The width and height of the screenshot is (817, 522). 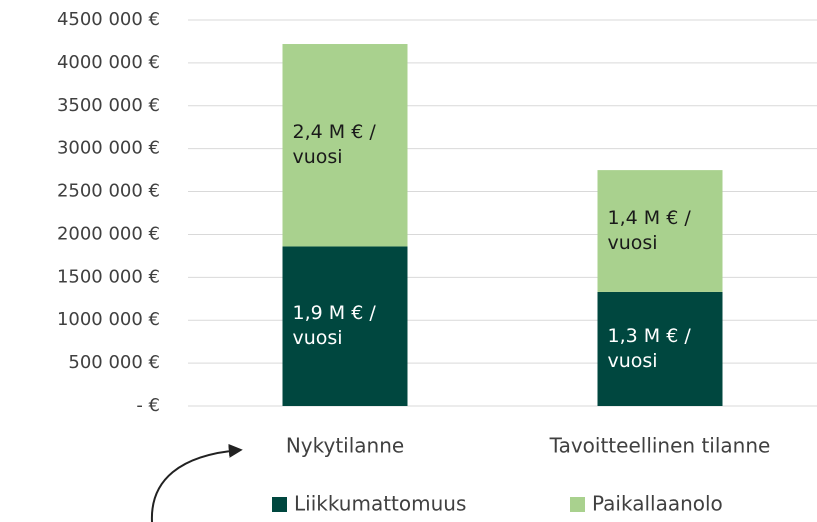 I want to click on y-tick-label: 1000 000 €, so click(x=108, y=319).